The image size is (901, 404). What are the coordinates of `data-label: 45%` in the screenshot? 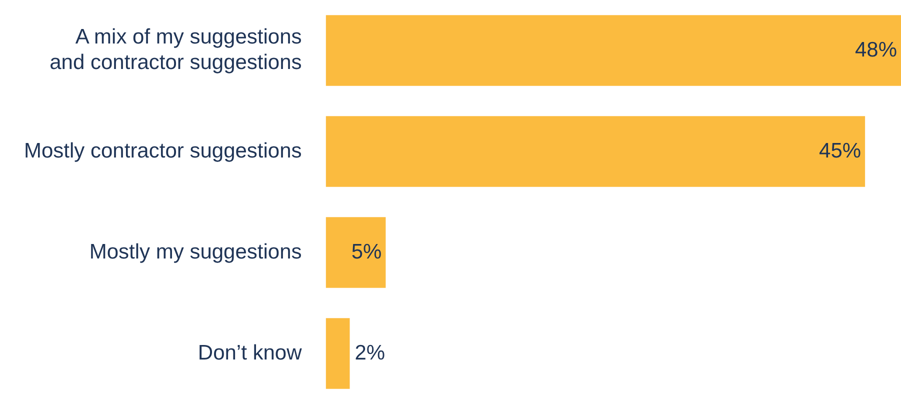 It's located at (840, 150).